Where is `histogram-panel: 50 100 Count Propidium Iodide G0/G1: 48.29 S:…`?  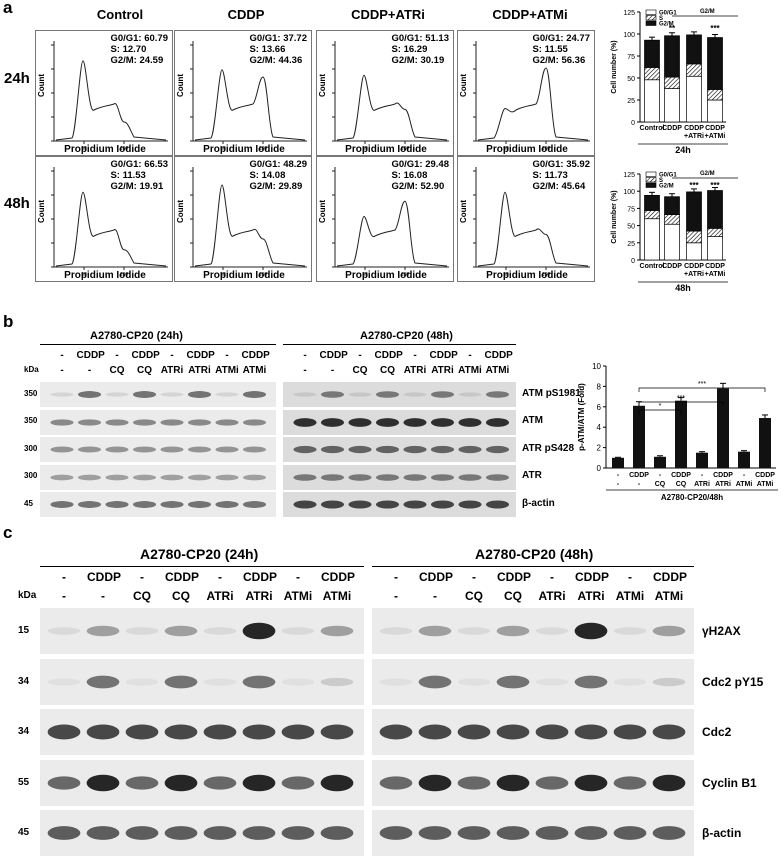
histogram-panel: 50 100 Count Propidium Iodide G0/G1: 48.29 S:… is located at coordinates (243, 219).